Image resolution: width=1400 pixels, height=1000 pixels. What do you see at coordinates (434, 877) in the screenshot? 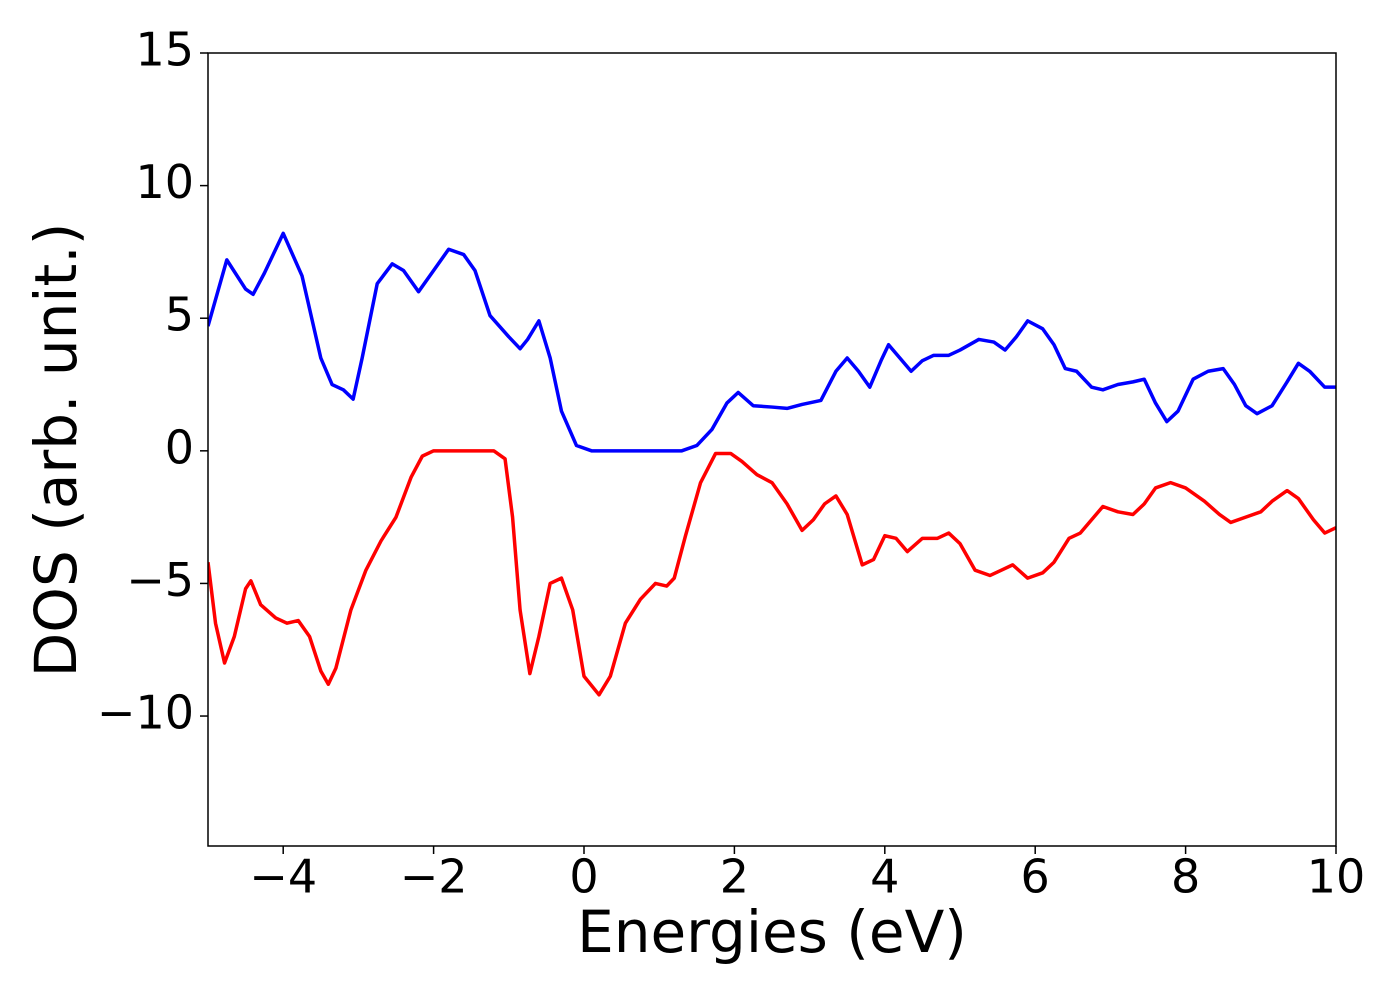
I see `x-tick-label: −2` at bounding box center [434, 877].